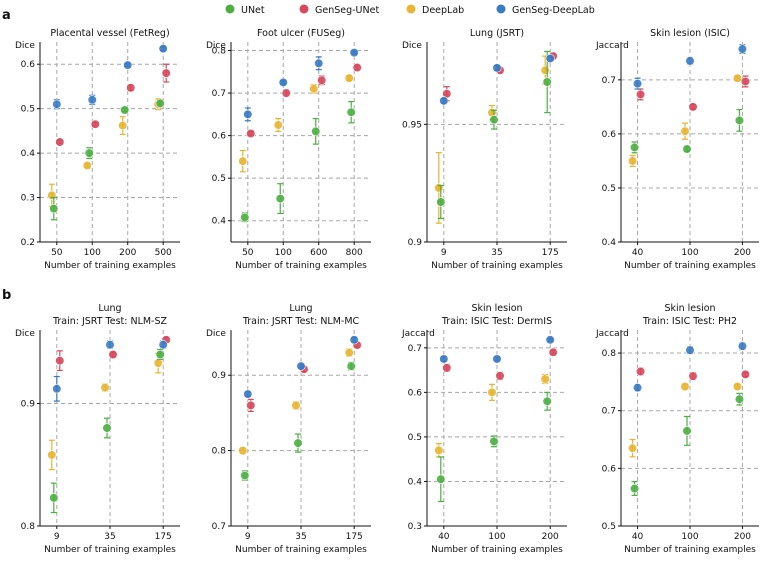 Image resolution: width=765 pixels, height=567 pixels. I want to click on x-axis-label: Number of training examples, so click(497, 550).